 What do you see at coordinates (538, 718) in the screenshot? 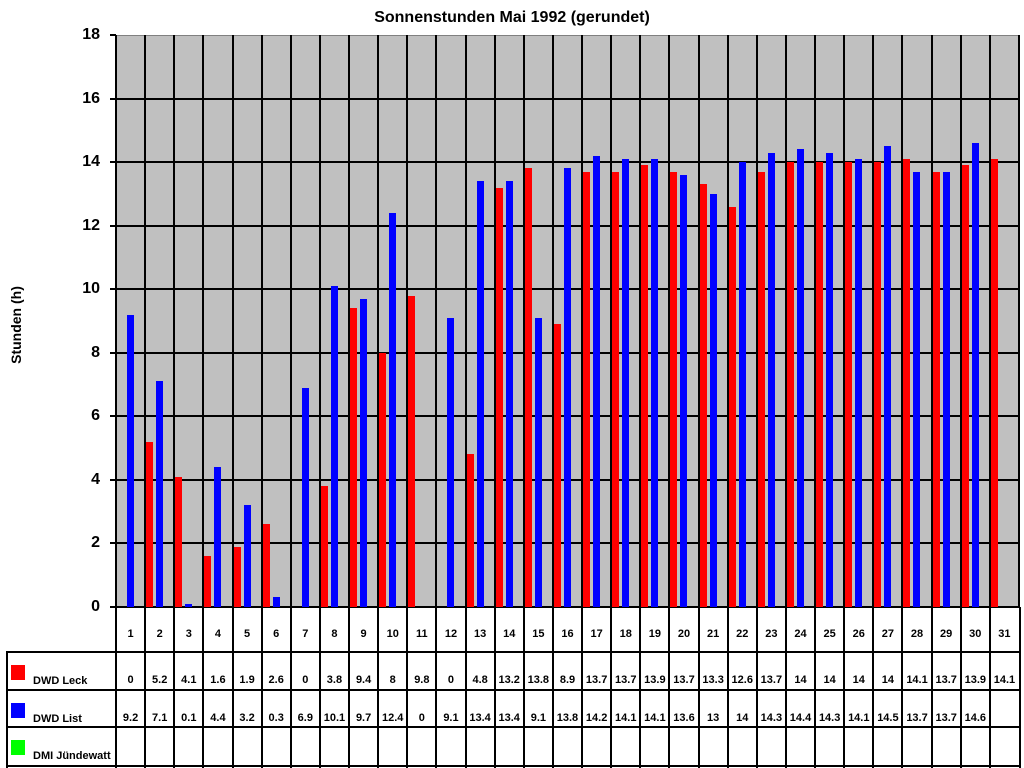
I see `table-value: 9.1` at bounding box center [538, 718].